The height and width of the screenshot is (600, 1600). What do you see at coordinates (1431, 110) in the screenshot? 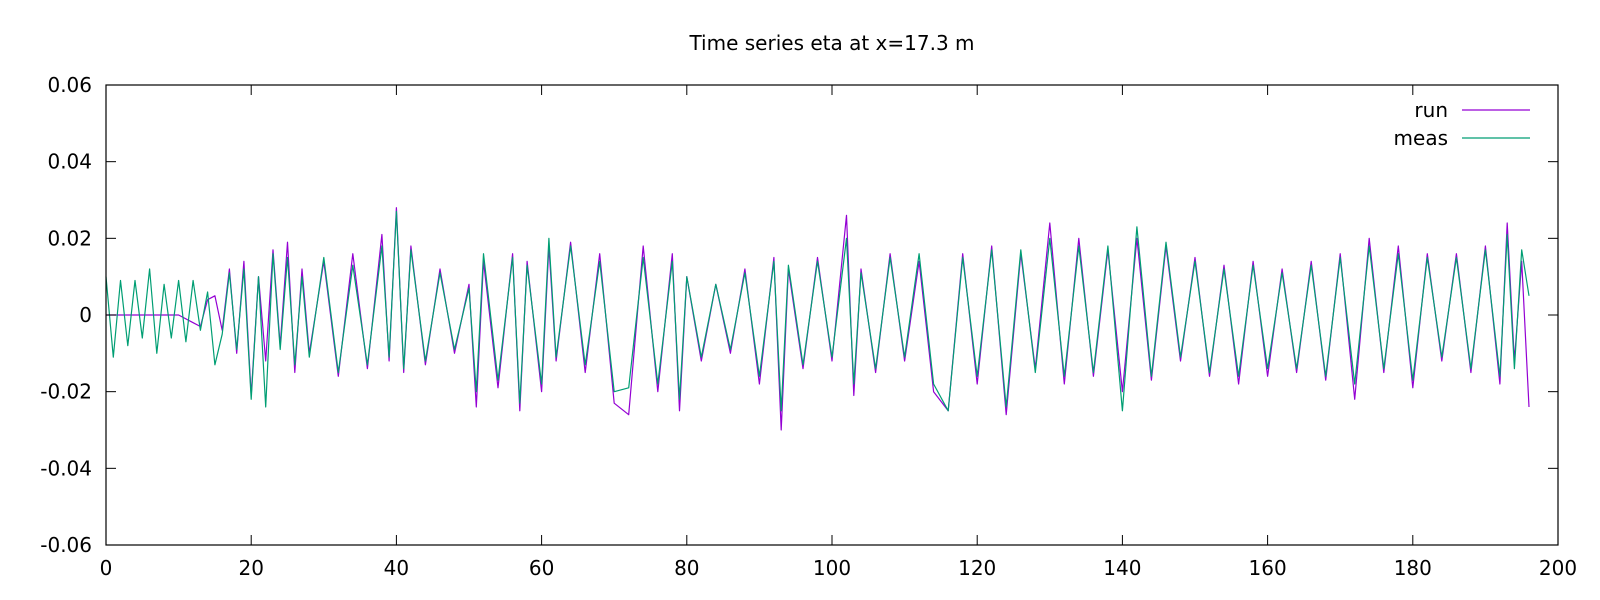
I see `legend-label-run: run` at bounding box center [1431, 110].